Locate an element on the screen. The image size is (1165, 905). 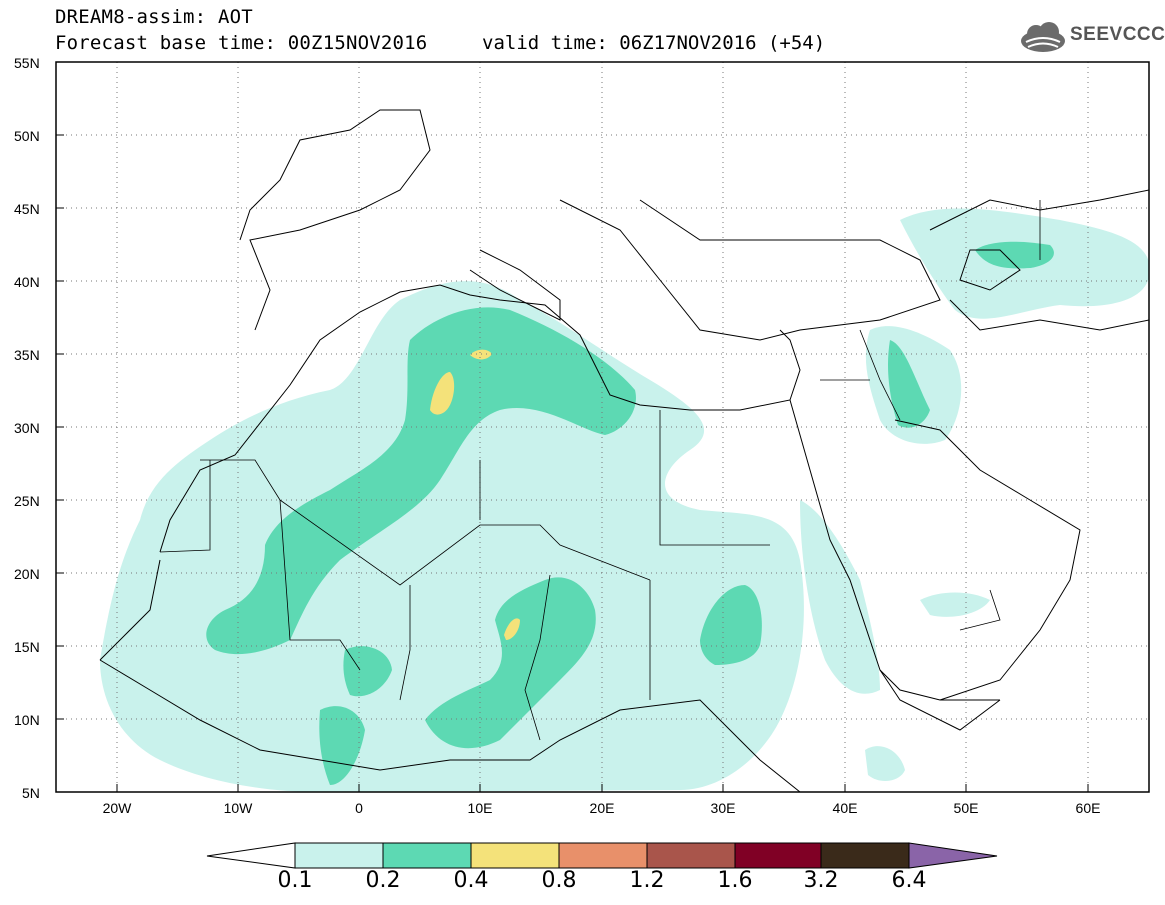
lat-label: 20N is located at coordinates (27, 574).